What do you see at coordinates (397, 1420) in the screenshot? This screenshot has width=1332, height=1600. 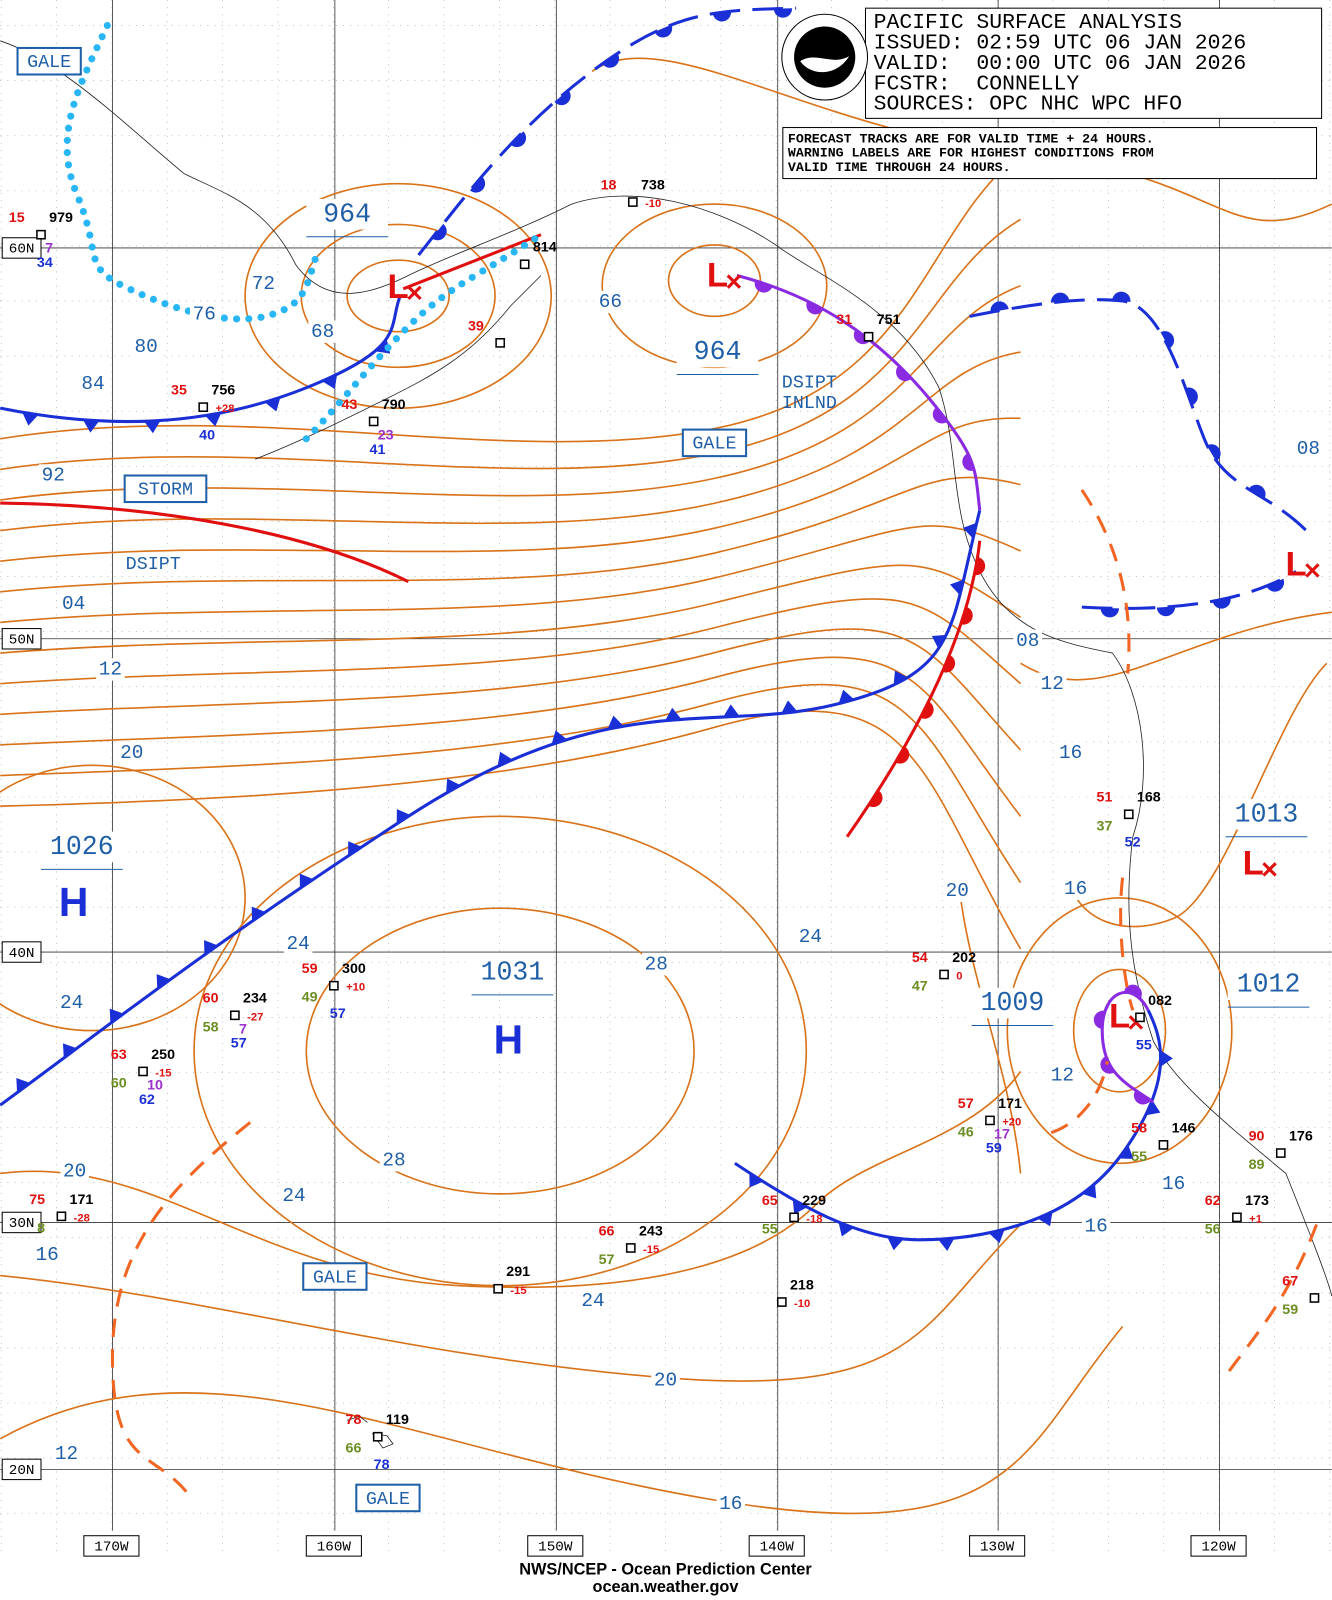 I see `station-pressure: 119` at bounding box center [397, 1420].